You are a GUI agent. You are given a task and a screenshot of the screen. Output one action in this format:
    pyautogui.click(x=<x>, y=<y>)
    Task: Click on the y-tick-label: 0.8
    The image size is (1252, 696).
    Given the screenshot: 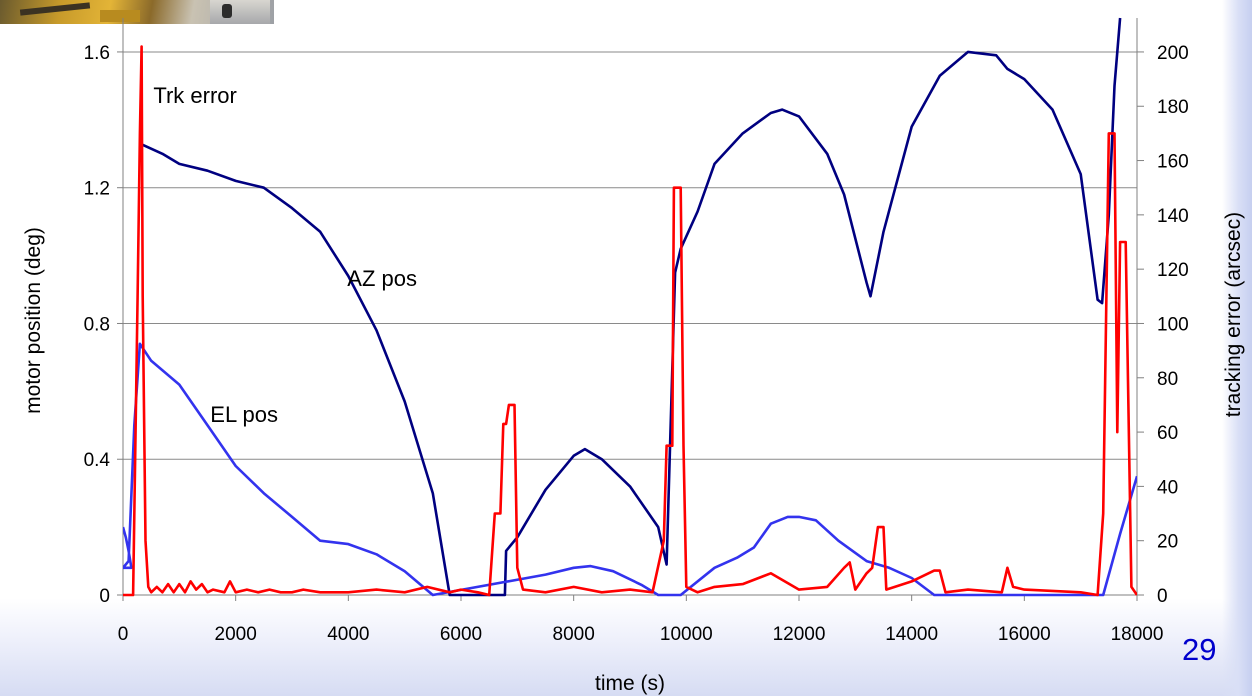 What is the action you would take?
    pyautogui.click(x=97, y=324)
    